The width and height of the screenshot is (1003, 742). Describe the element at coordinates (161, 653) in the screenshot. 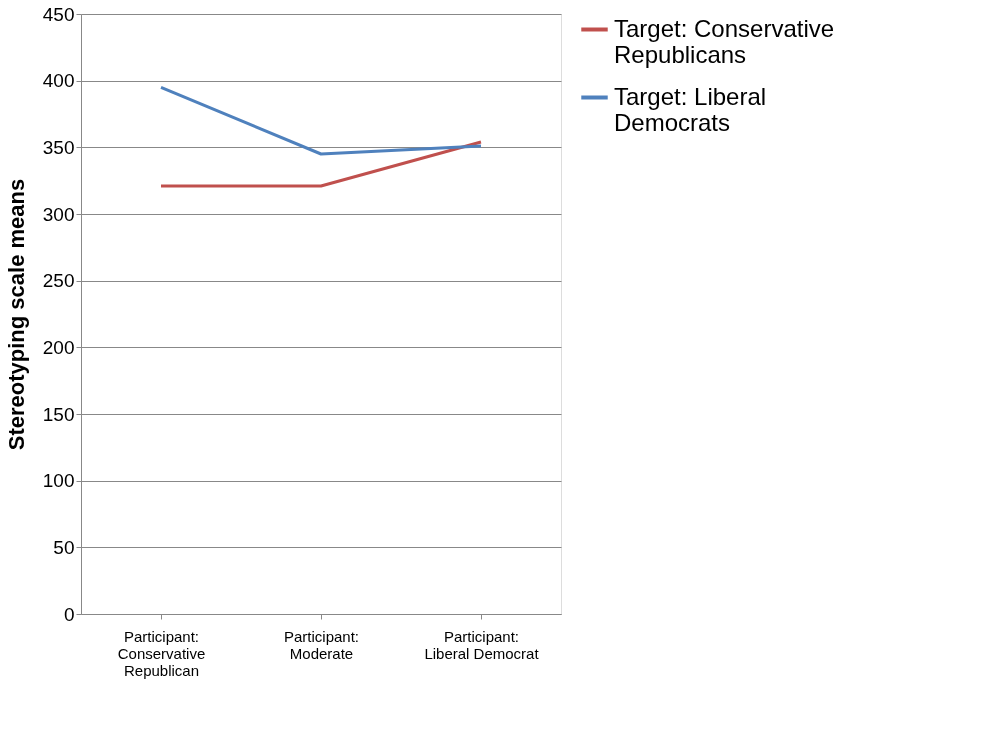

I see `x-tick-label: Participant: Conservative Republican` at that location.